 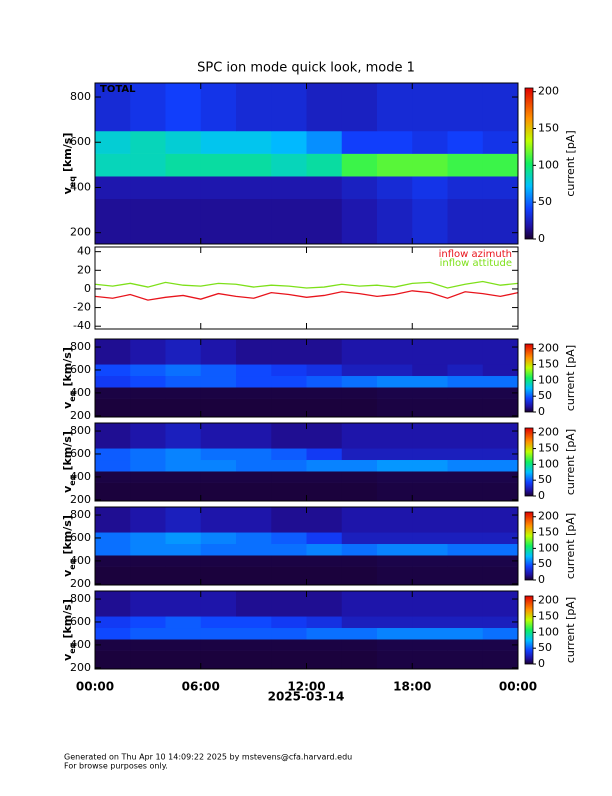 What do you see at coordinates (306, 687) in the screenshot?
I see `x-tick-label: 12:00` at bounding box center [306, 687].